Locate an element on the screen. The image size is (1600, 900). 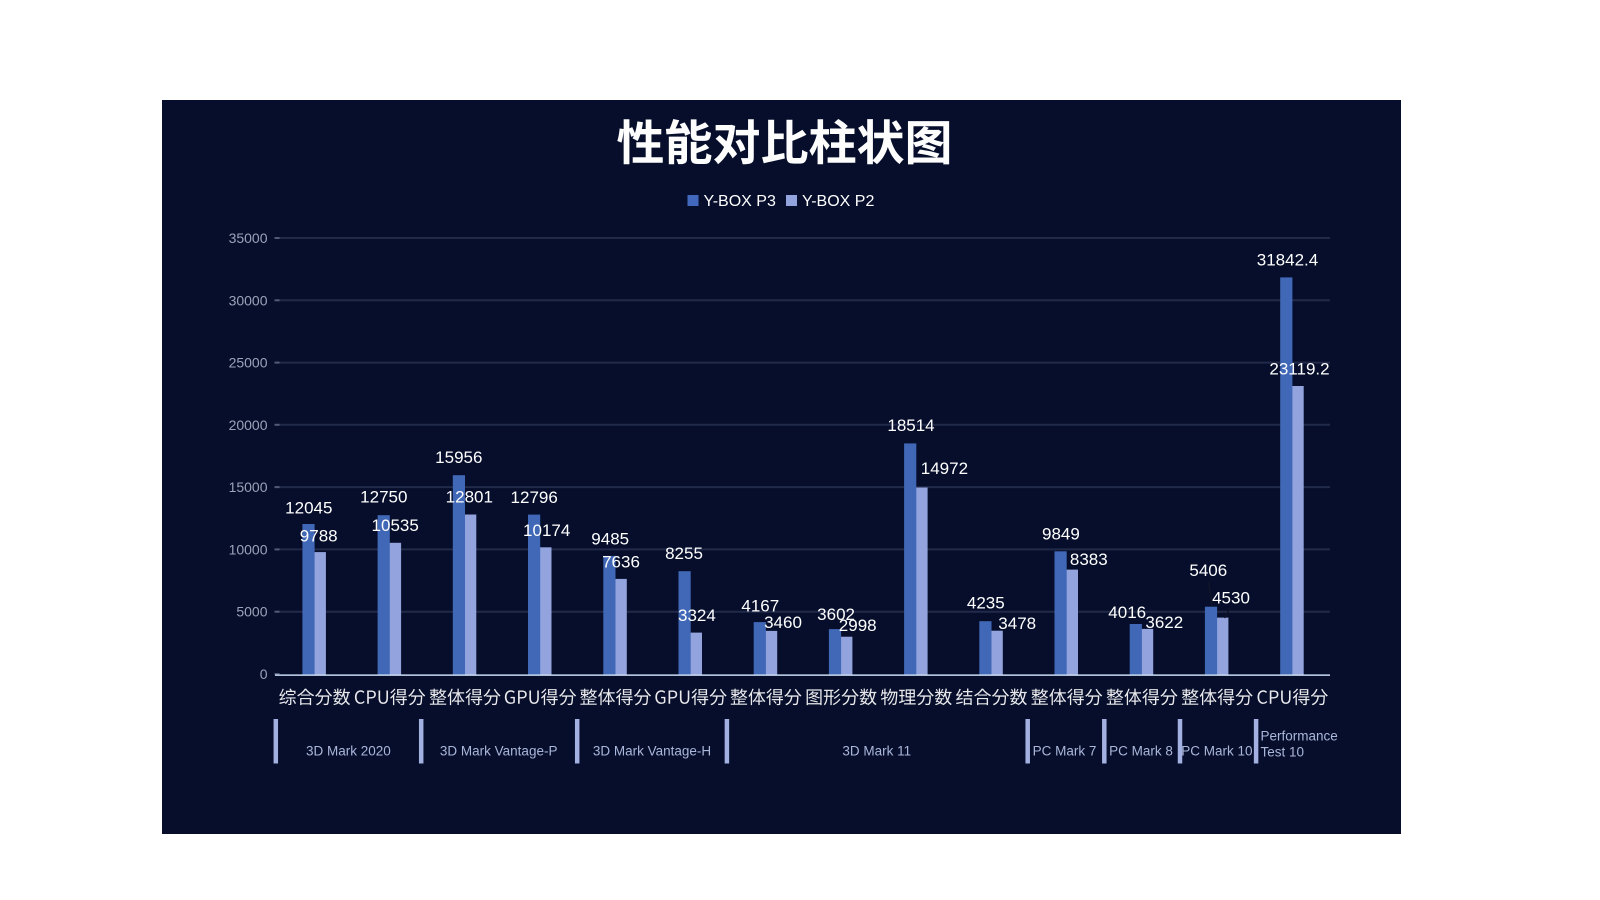
svg-text: 14972 is located at coordinates (944, 468).